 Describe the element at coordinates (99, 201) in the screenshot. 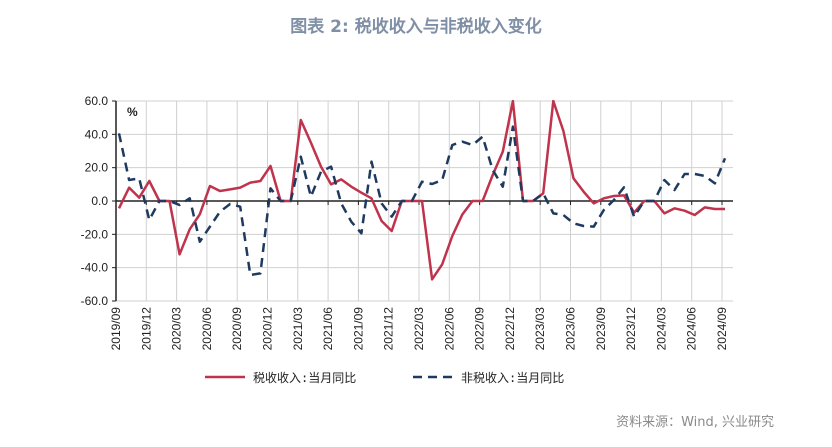

I see `y-tick-label: 0.0` at that location.